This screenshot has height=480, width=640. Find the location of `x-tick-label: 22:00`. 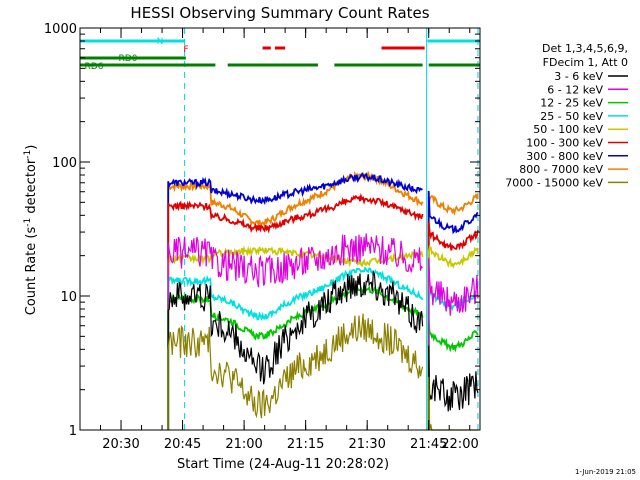

x-tick-label: 22:00 is located at coordinates (459, 444).